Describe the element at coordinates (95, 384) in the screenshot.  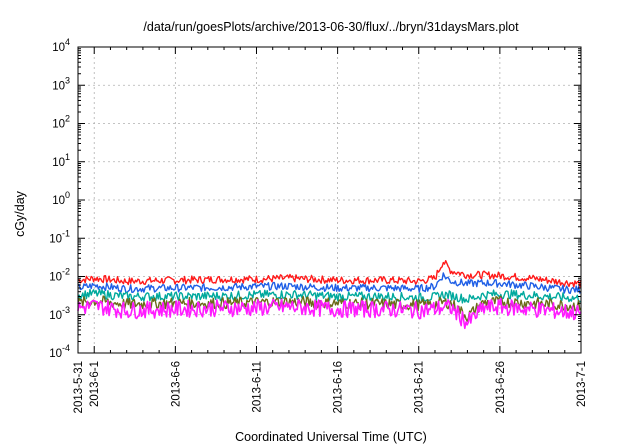
I see `x-tick-label: 2013-6-1` at that location.